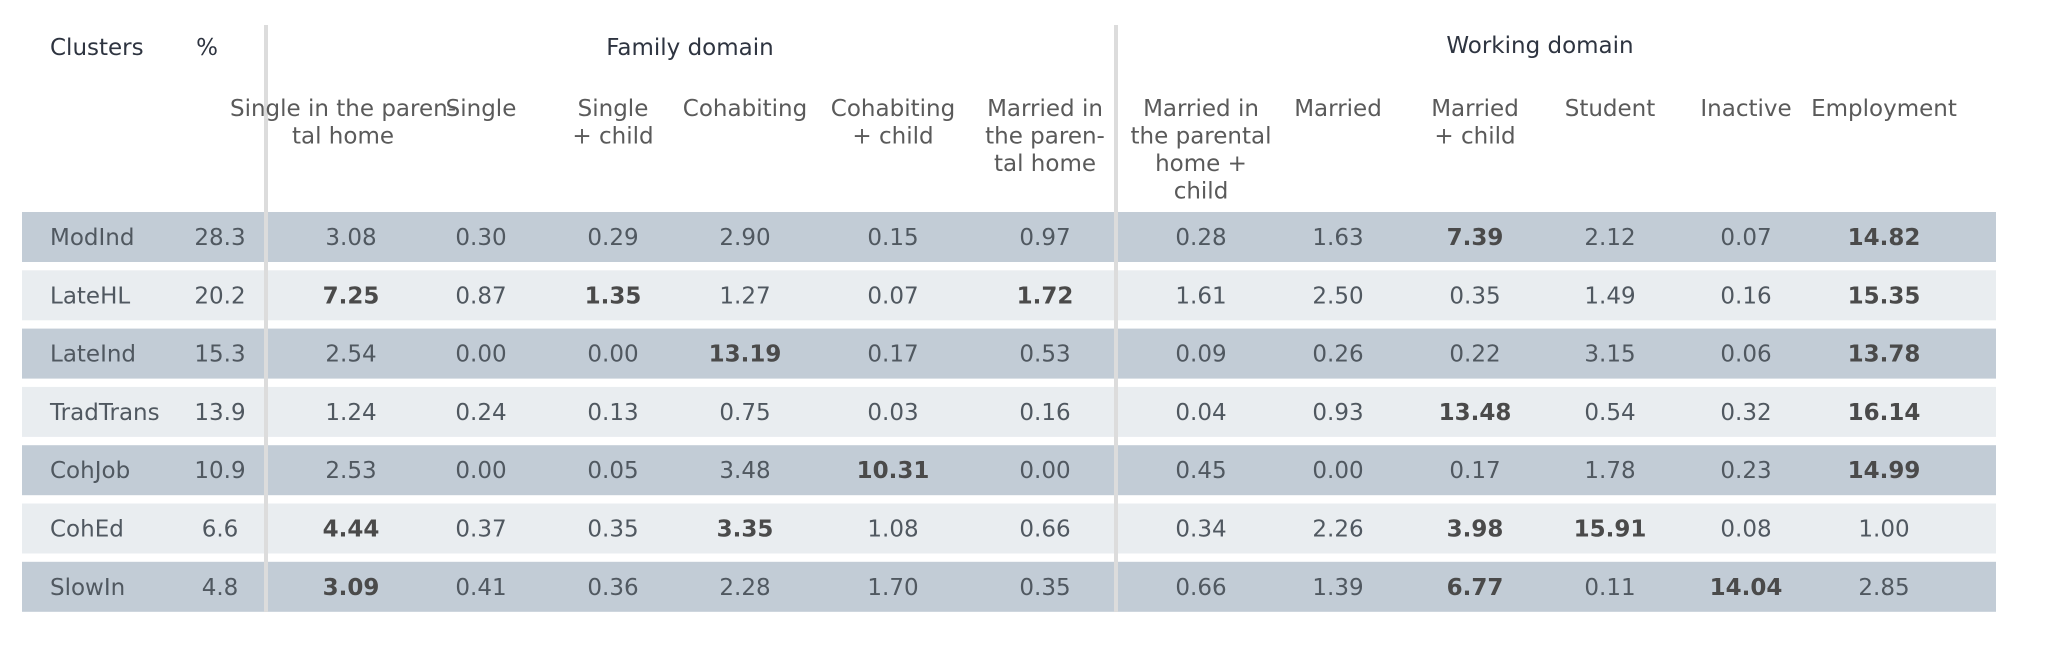  I want to click on row-percent-cohed: 6.6, so click(220, 530).